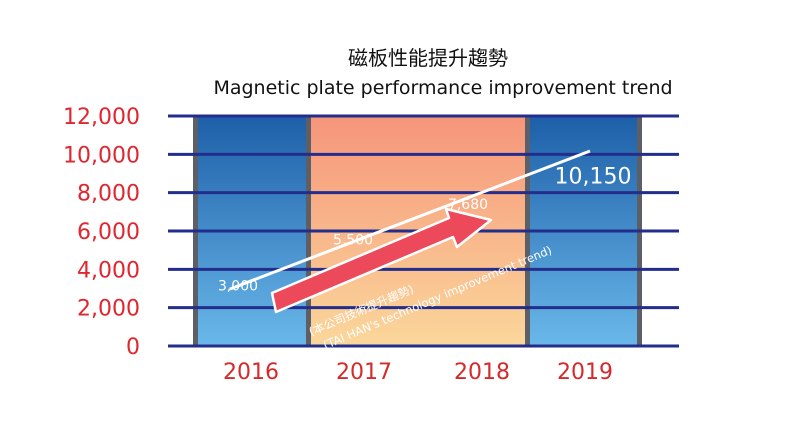 The height and width of the screenshot is (421, 796). What do you see at coordinates (108, 232) in the screenshot?
I see `y-tick-label: 6,000` at bounding box center [108, 232].